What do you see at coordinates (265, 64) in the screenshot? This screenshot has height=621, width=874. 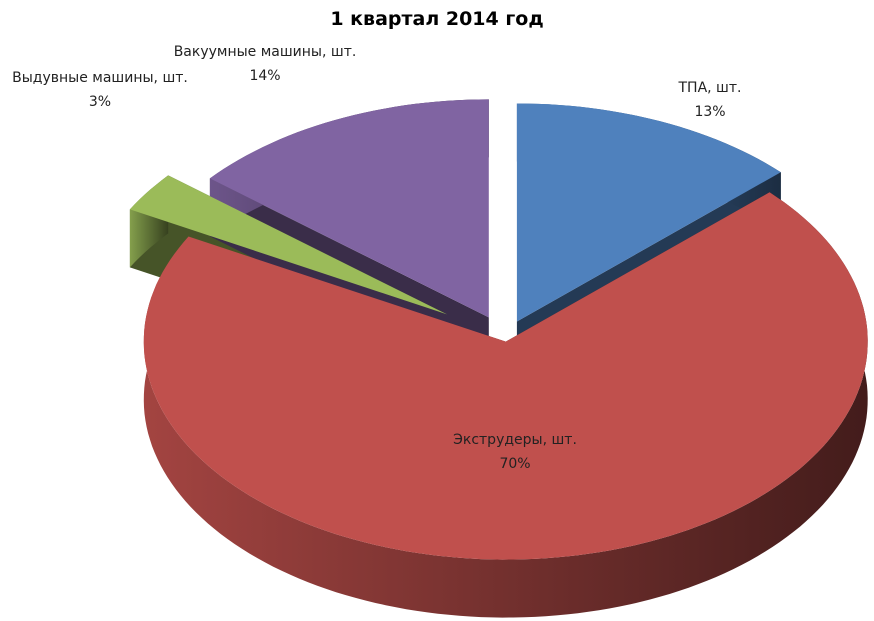 I see `data-label: Вакуумные машины, шт. 14%` at bounding box center [265, 64].